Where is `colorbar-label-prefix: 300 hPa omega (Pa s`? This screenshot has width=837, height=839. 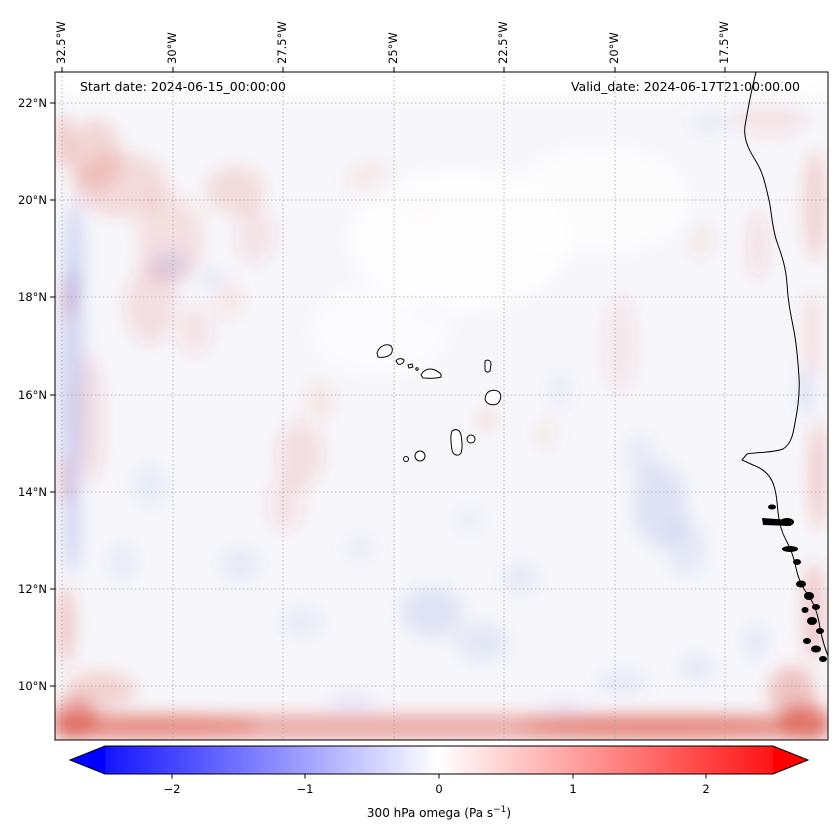
colorbar-label-prefix: 300 hPa omega (Pa s is located at coordinates (430, 813).